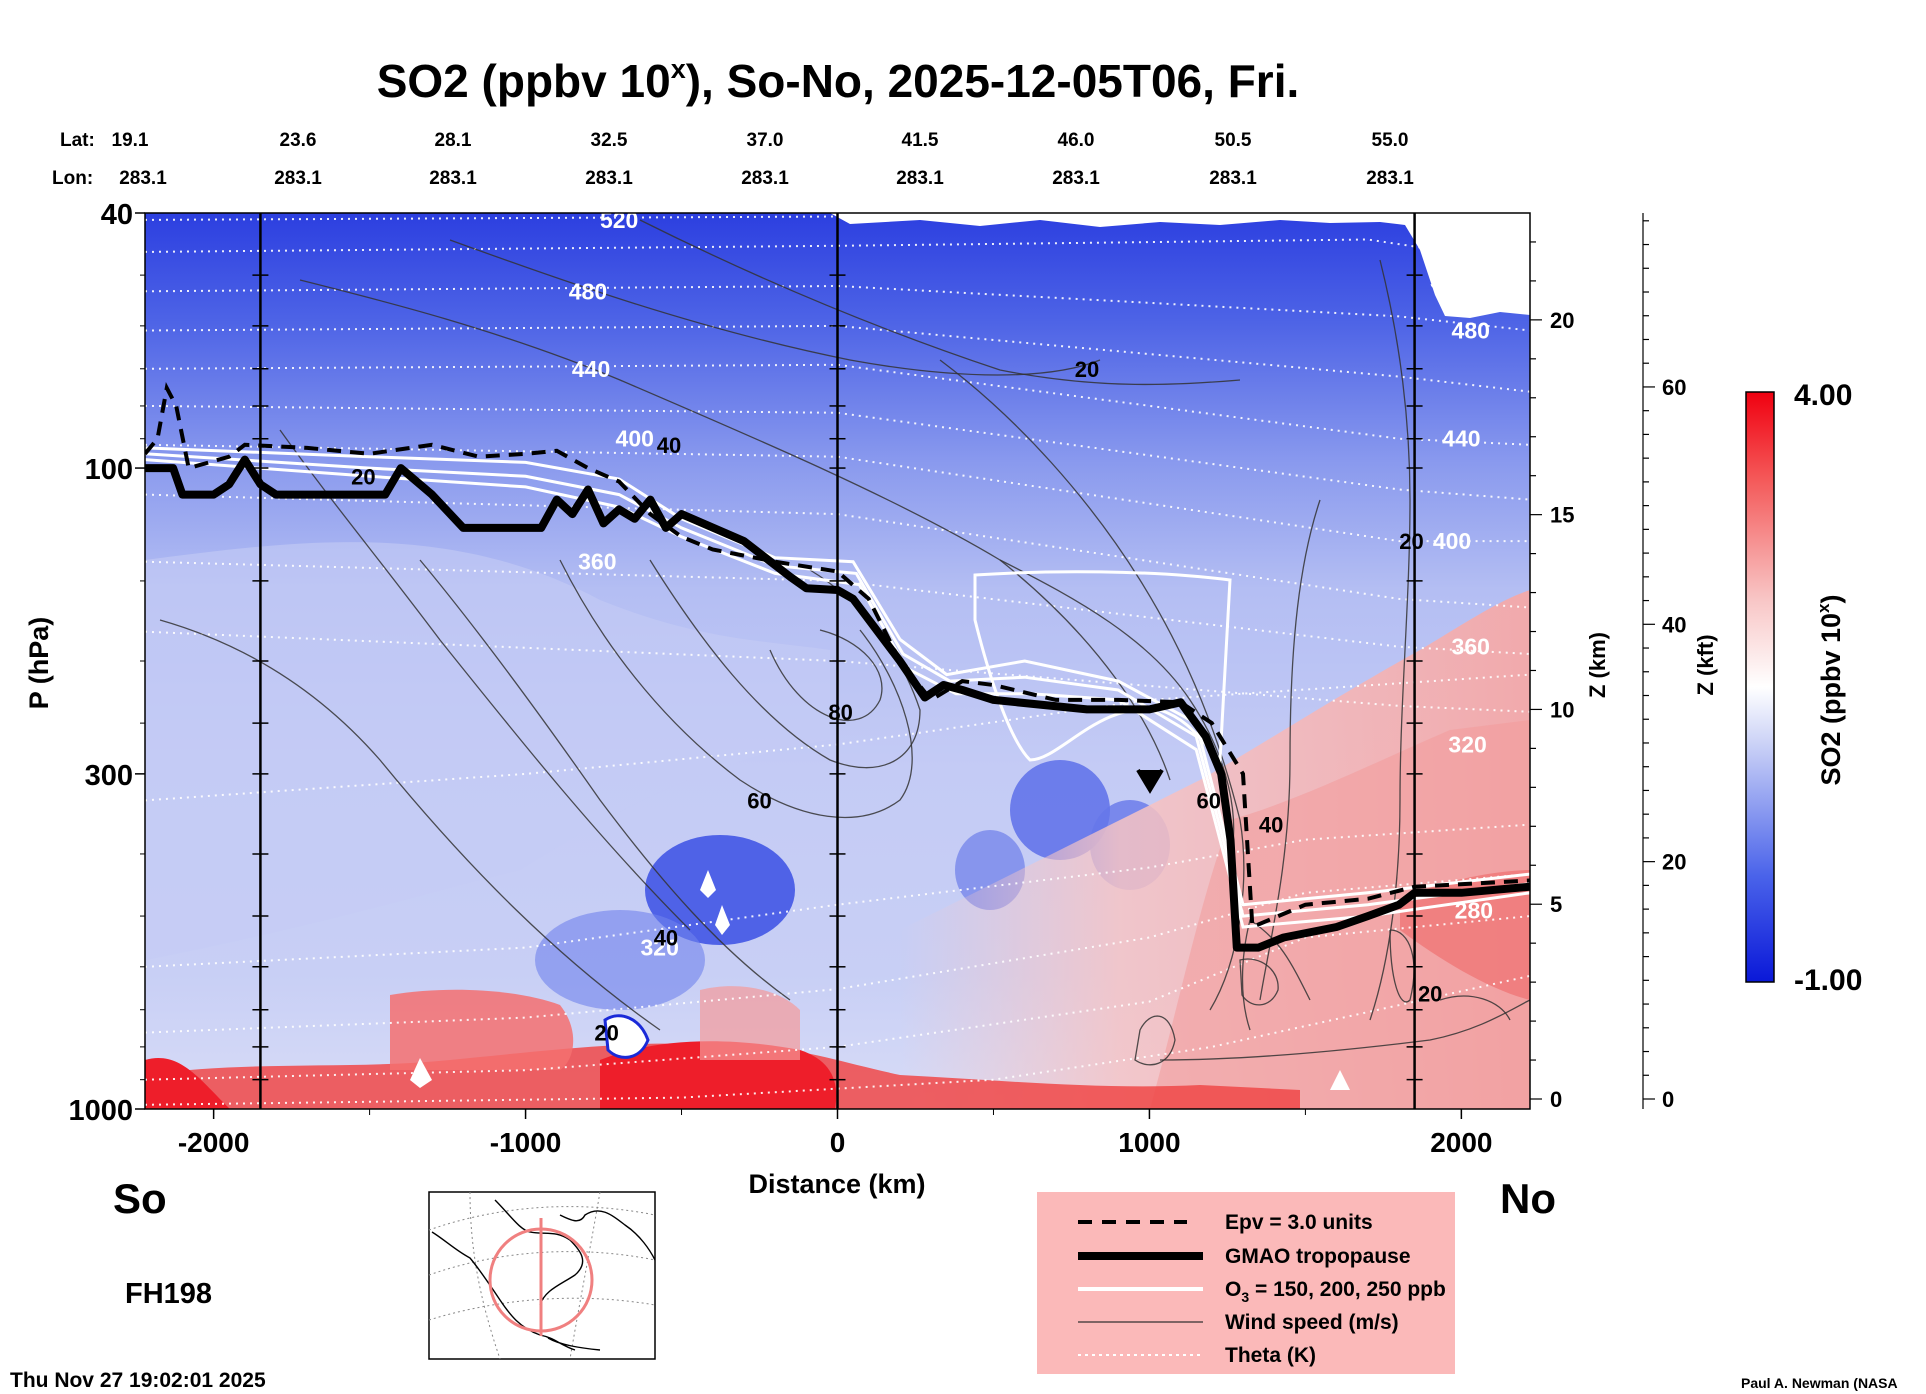 The image size is (1926, 1394). I want to click on p-tick-label: 40, so click(117, 215).